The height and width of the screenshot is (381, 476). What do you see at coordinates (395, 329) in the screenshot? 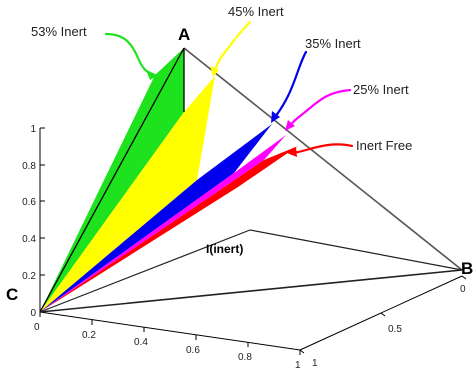
I see `s-tick-1: 0.5` at bounding box center [395, 329].